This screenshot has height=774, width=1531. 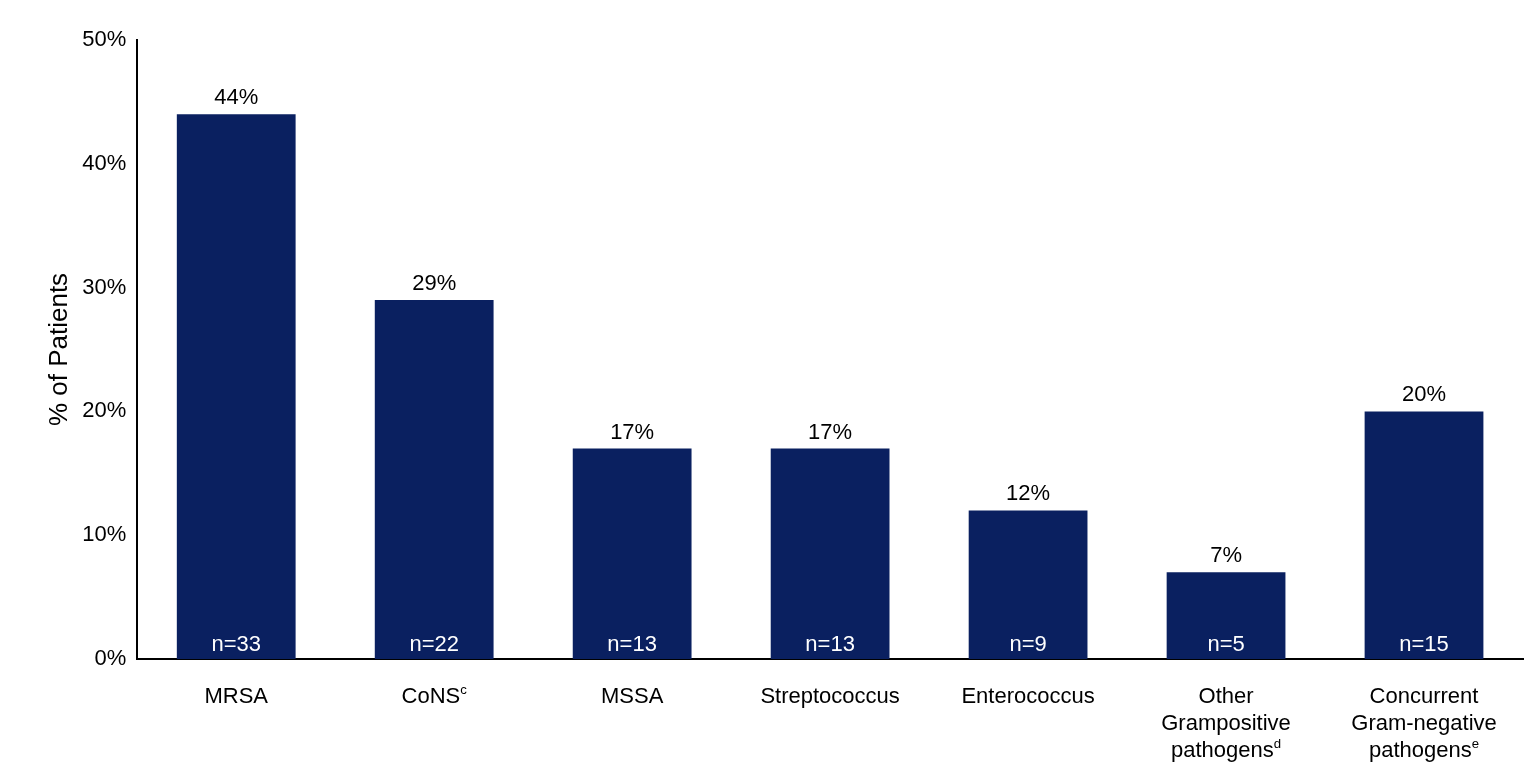 What do you see at coordinates (1028, 493) in the screenshot?
I see `data-label: 12%` at bounding box center [1028, 493].